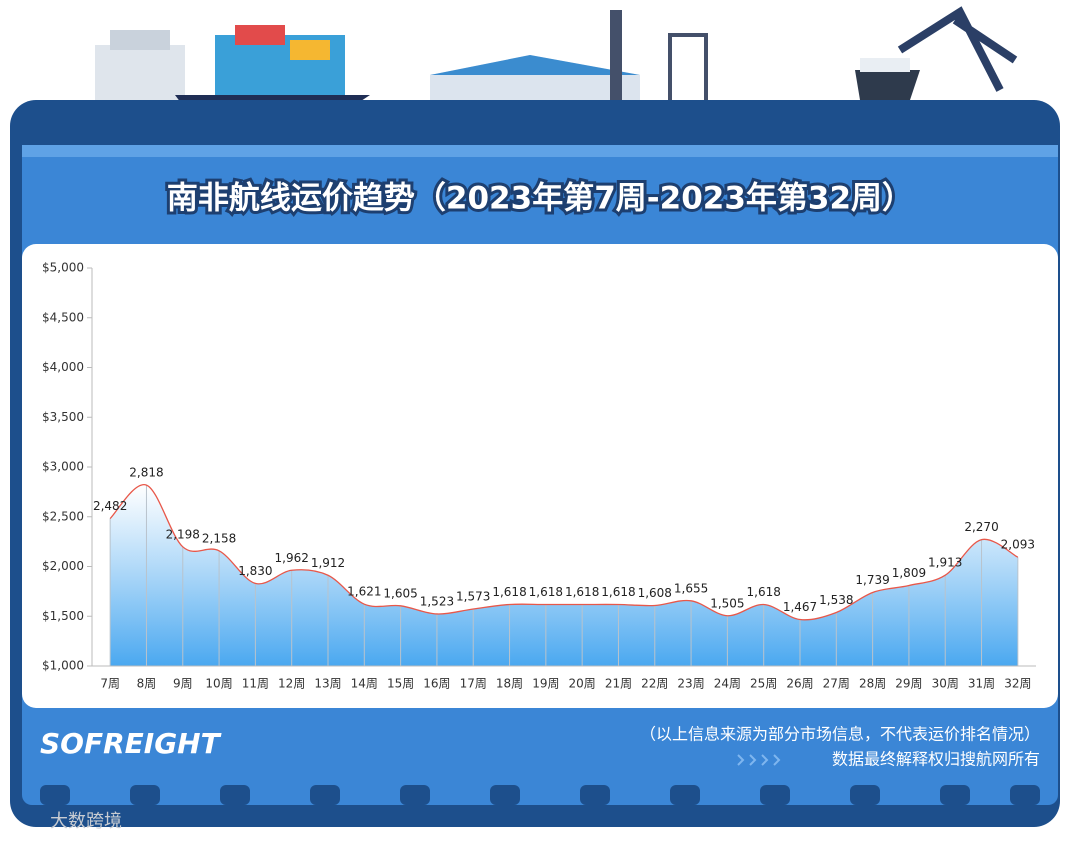 Image resolution: width=1080 pixels, height=845 pixels. Describe the element at coordinates (836, 684) in the screenshot. I see `x-tick-label: 27周` at that location.